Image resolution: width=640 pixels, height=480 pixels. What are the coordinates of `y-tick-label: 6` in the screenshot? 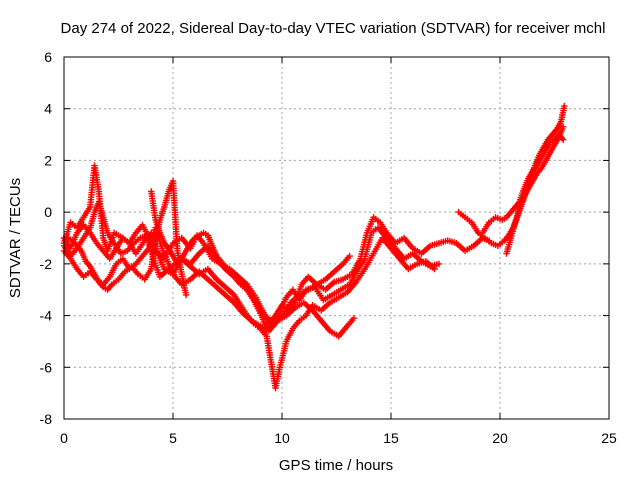 It's located at (48, 57).